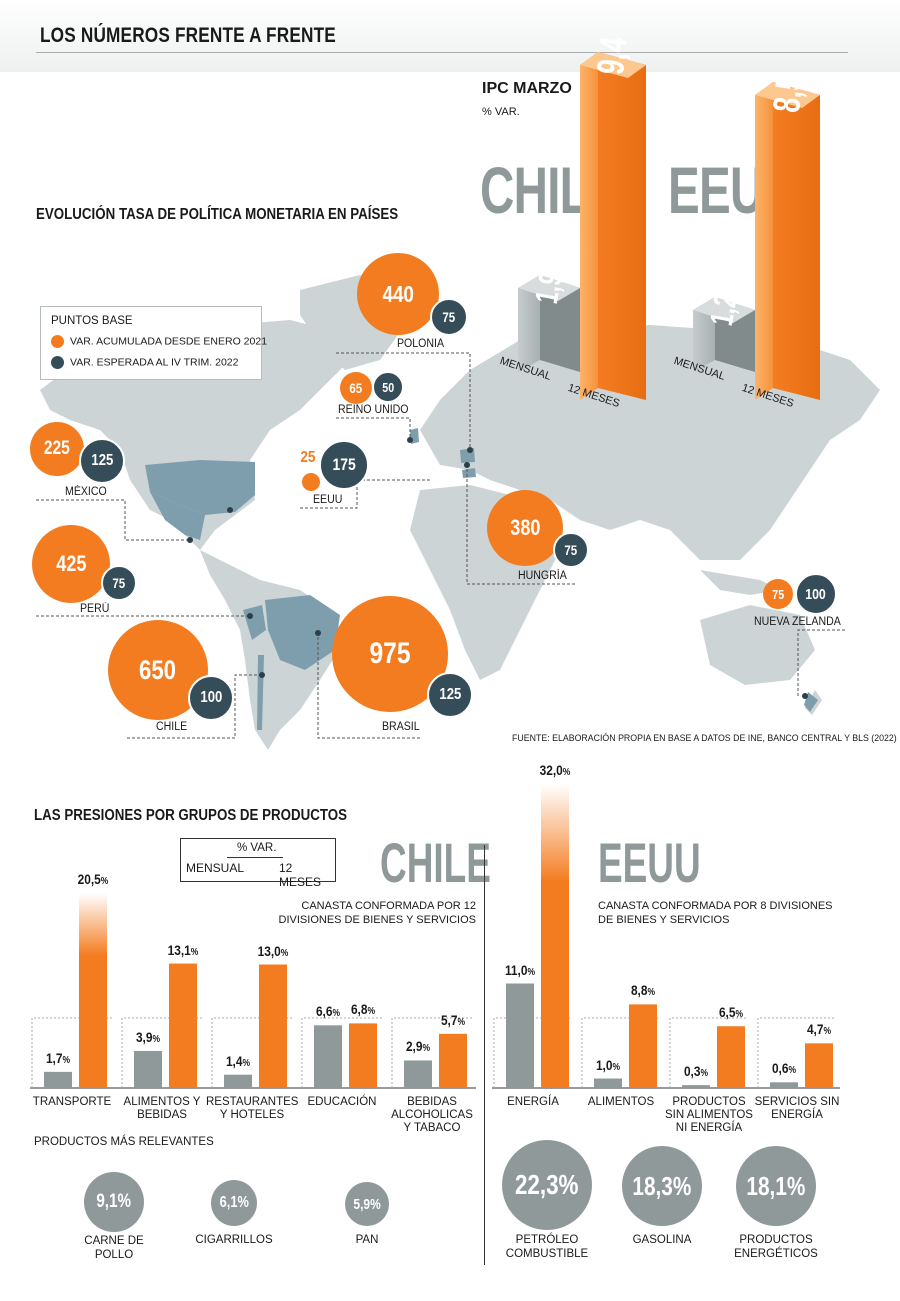 The width and height of the screenshot is (900, 1301). Describe the element at coordinates (92, 321) in the screenshot. I see `tpm-legend-title: PUNTOS BASE` at that location.